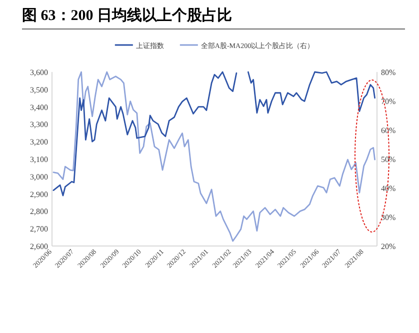  I want to click on y-tick-label: 2,700, so click(39, 229).